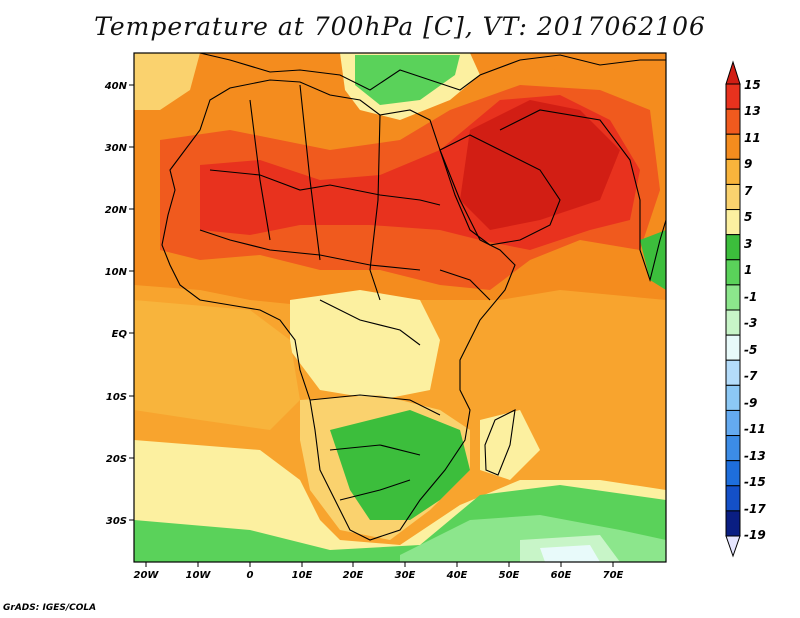 The image size is (800, 618). What do you see at coordinates (199, 575) in the screenshot?
I see `lon-label-10w: 10W` at bounding box center [199, 575].